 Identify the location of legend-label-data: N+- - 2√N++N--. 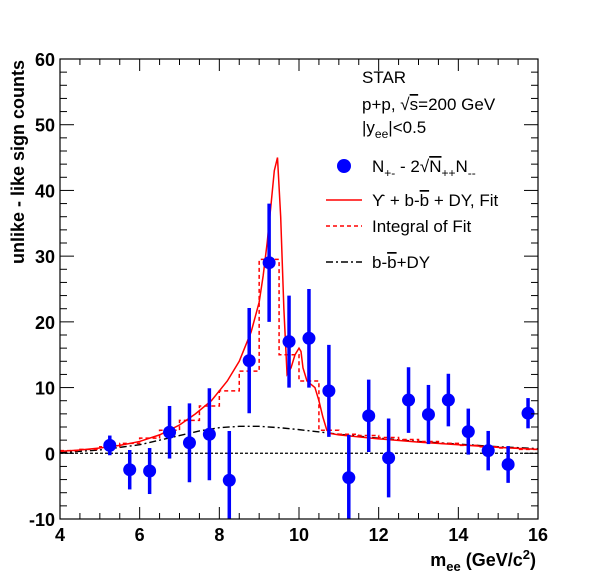
(424, 168).